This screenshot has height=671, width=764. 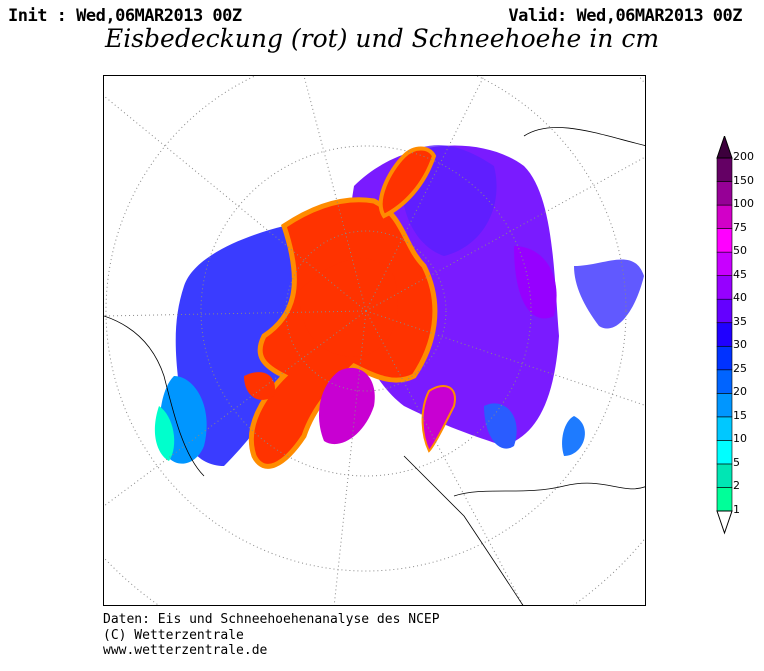 What do you see at coordinates (185, 650) in the screenshot?
I see `website-link: www.wetterzentrale.de` at bounding box center [185, 650].